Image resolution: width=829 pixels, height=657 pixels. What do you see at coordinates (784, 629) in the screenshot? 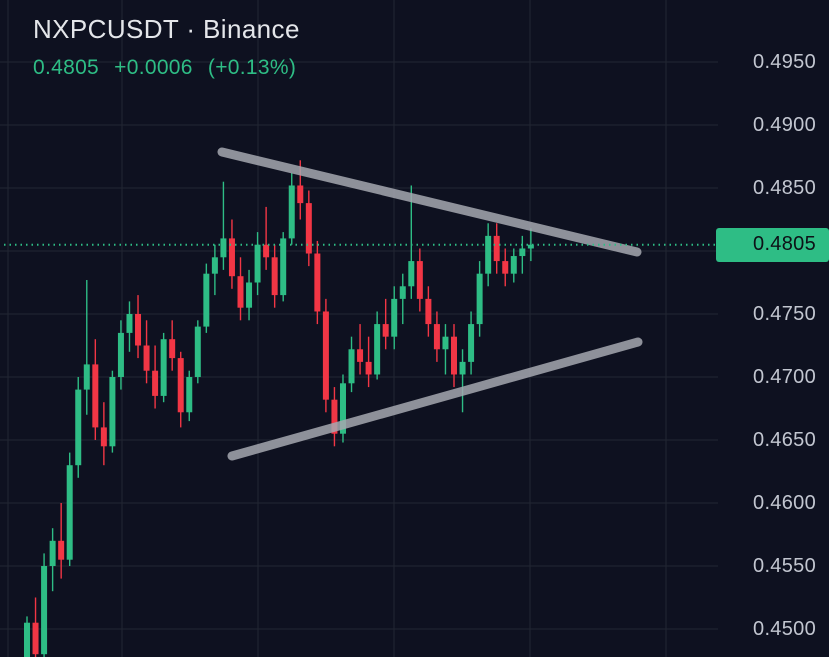
I see `price-axis-label: 0.4500` at bounding box center [784, 629].